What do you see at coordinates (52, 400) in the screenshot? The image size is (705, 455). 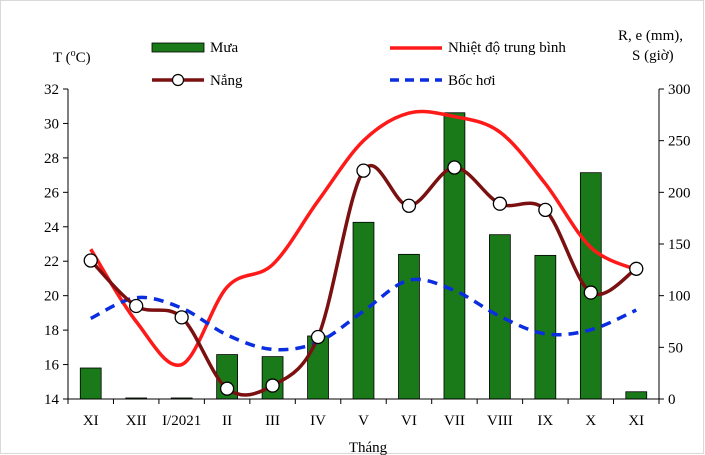 I see `left-tick-label-0: 14` at bounding box center [52, 400].